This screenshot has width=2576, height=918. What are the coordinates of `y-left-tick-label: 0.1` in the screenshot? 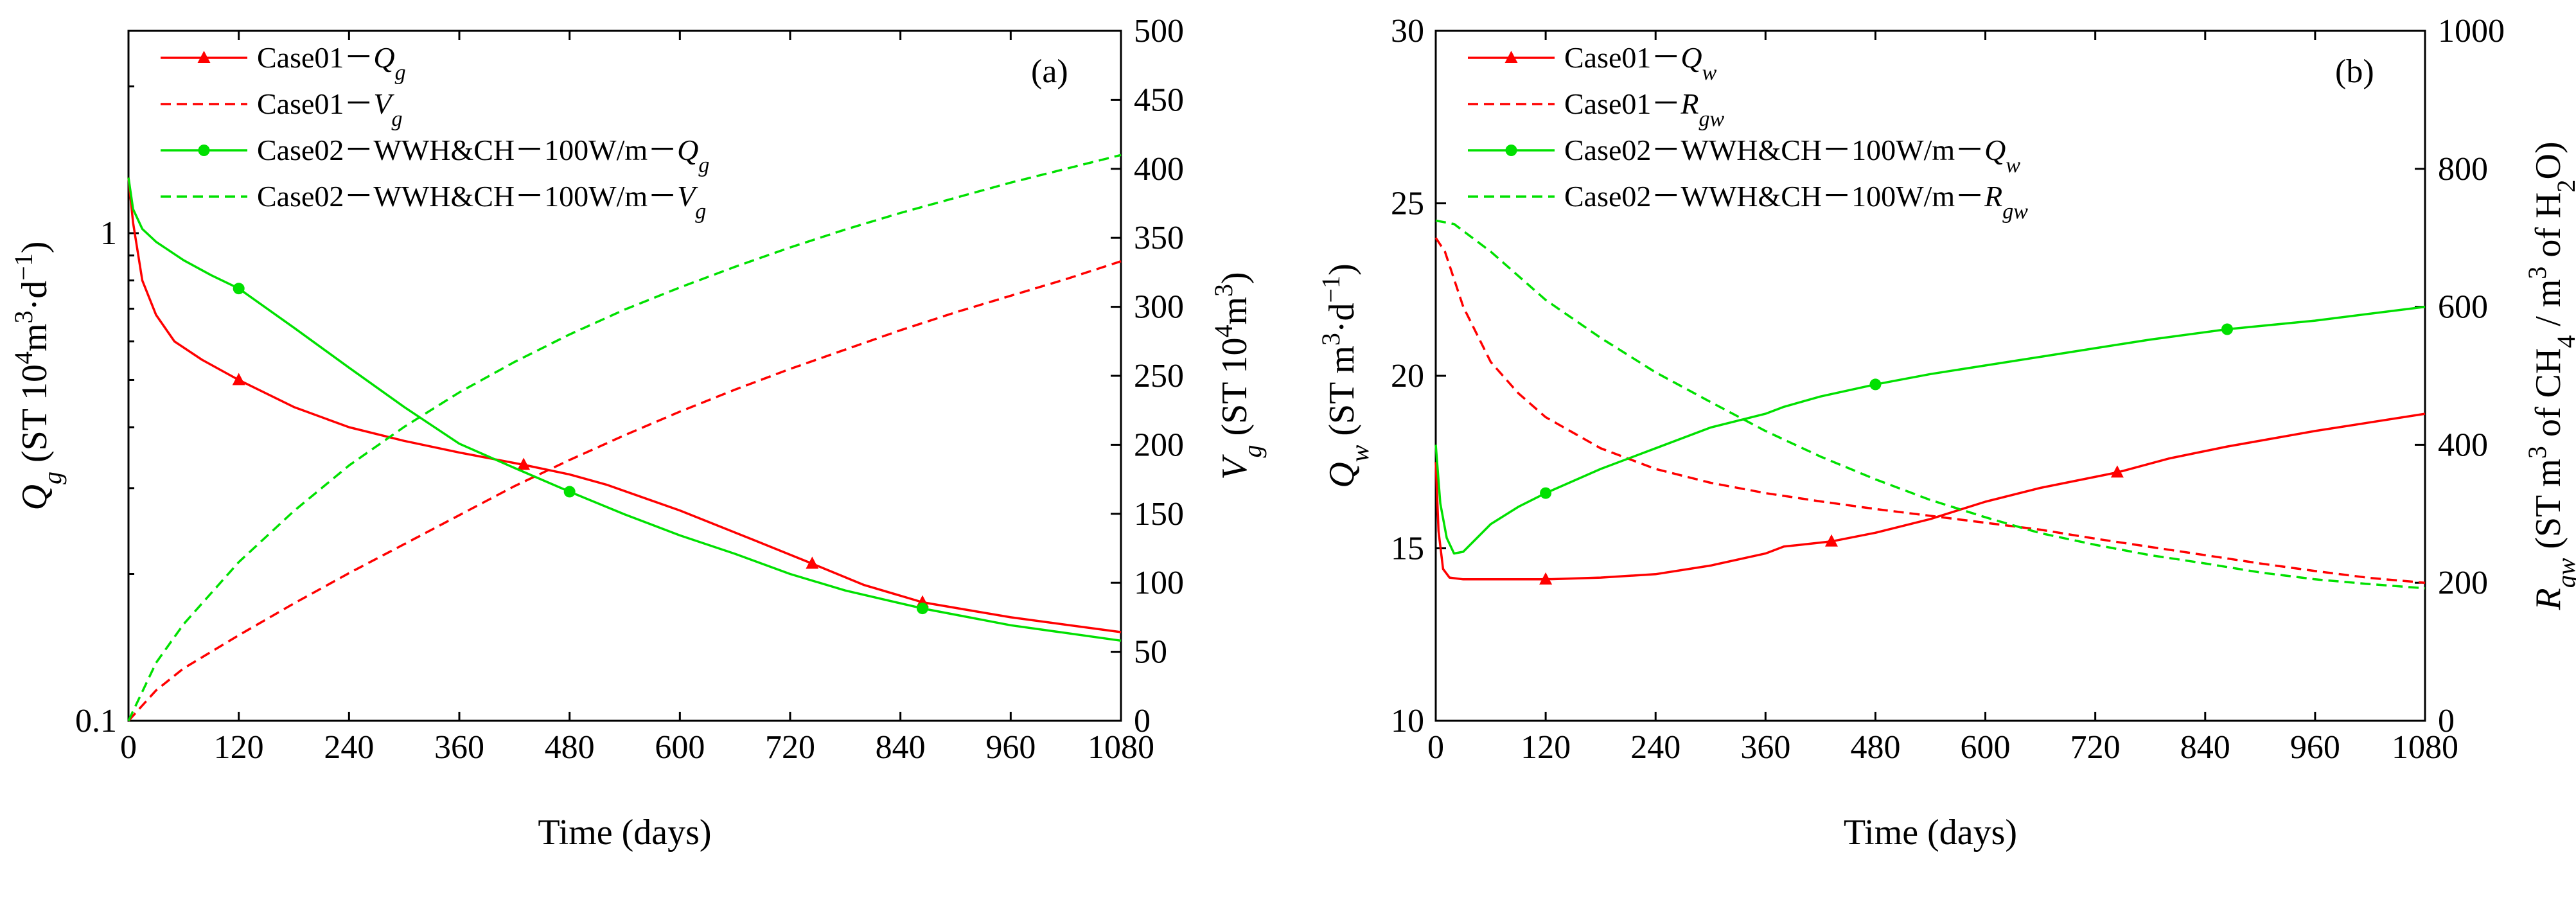 It's located at (96, 721).